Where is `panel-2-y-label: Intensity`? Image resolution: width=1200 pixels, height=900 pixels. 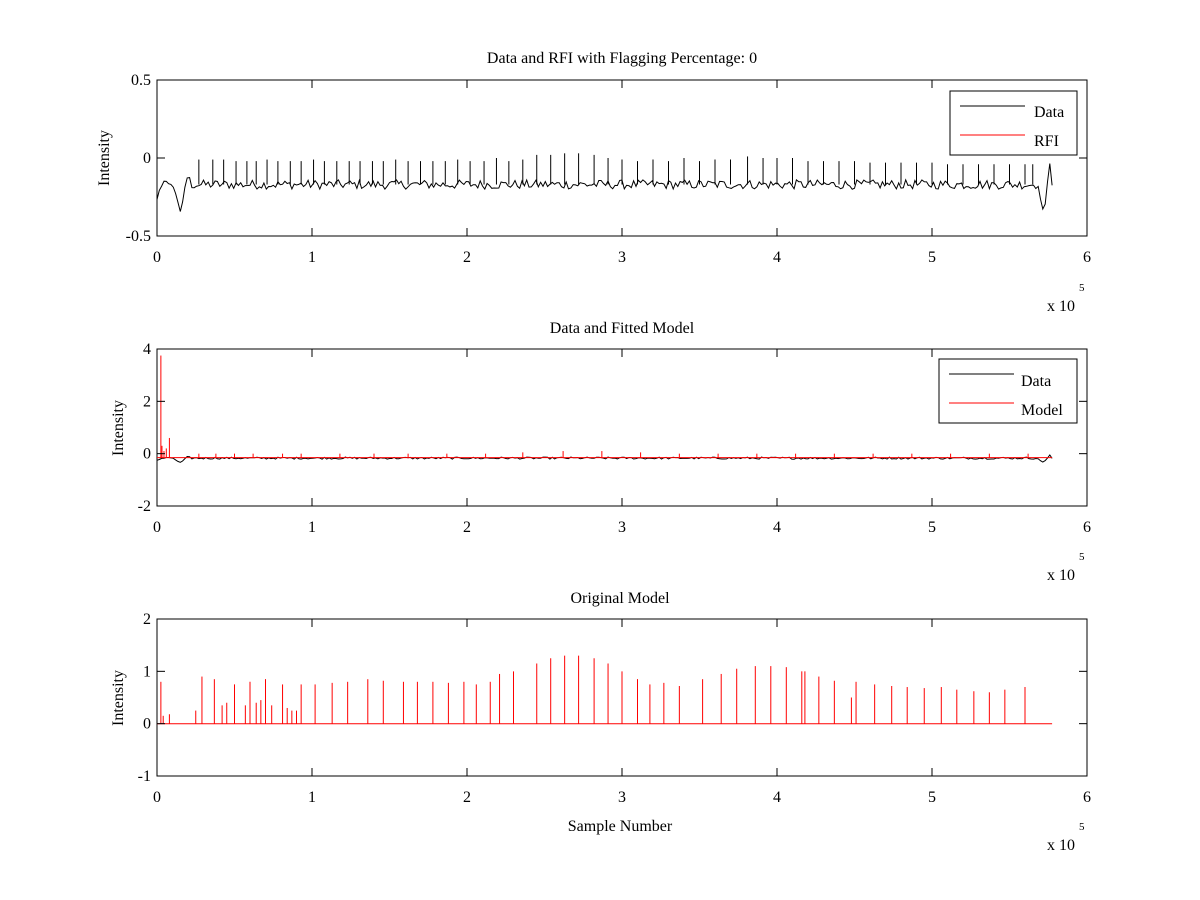
panel-2-y-label: Intensity is located at coordinates (118, 428).